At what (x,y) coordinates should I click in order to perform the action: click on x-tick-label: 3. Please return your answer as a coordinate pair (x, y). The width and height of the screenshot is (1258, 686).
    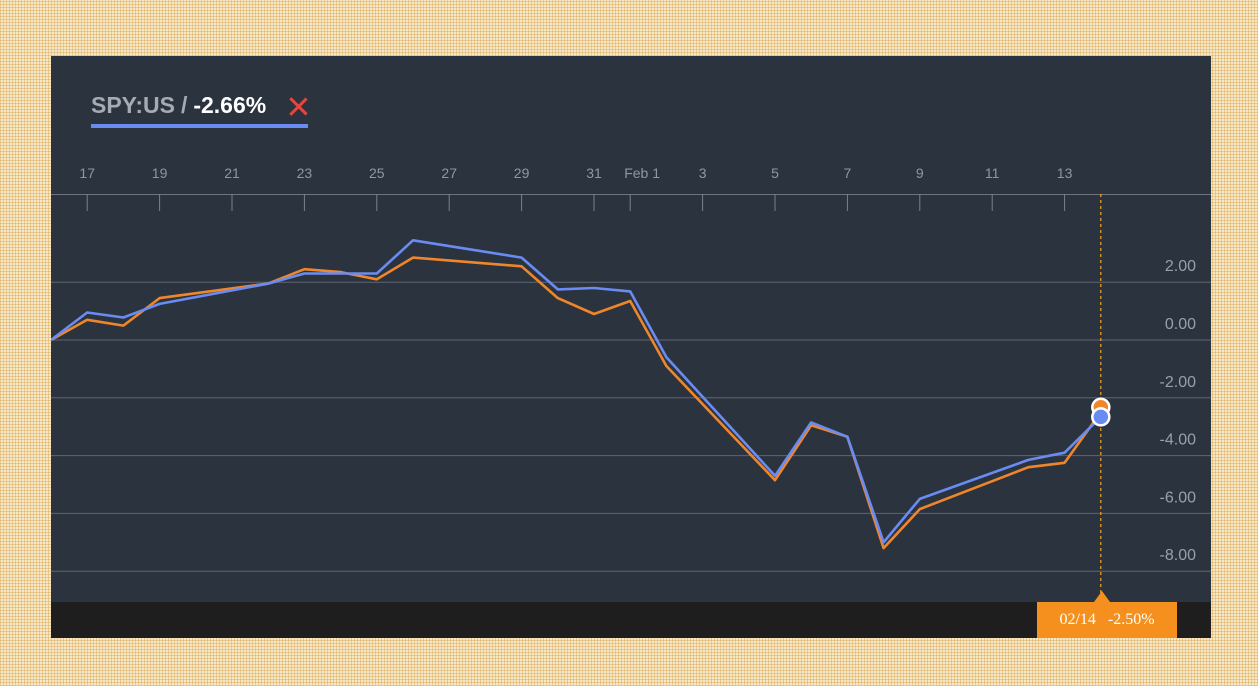
    Looking at the image, I should click on (703, 173).